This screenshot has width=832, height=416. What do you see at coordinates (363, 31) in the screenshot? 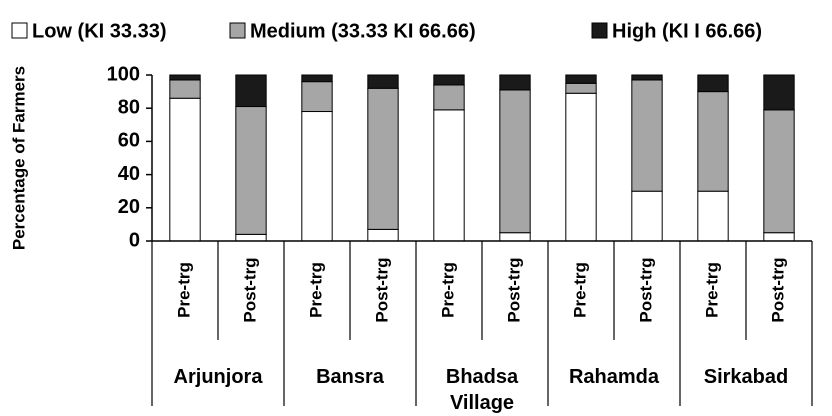
I see `legend-label: Medium (33.33 KI 66.66)` at bounding box center [363, 31].